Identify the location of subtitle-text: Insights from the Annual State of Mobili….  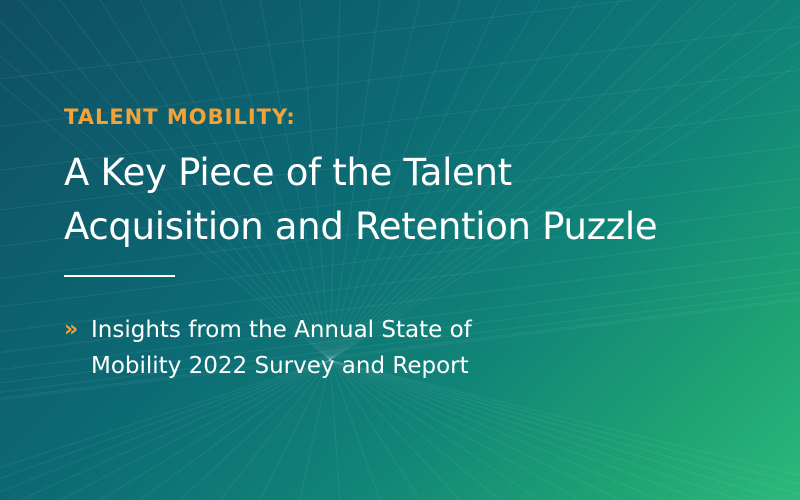
(371, 348).